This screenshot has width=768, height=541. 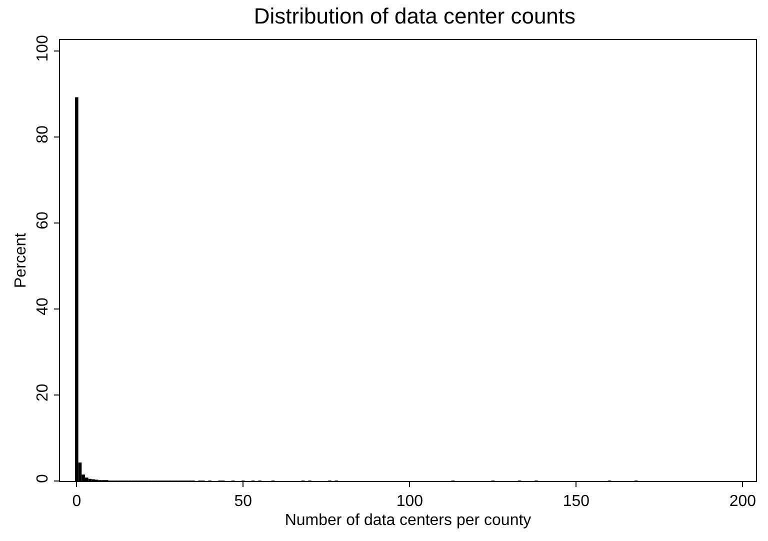 What do you see at coordinates (415, 16) in the screenshot?
I see `chart-title: Distribution of data center counts` at bounding box center [415, 16].